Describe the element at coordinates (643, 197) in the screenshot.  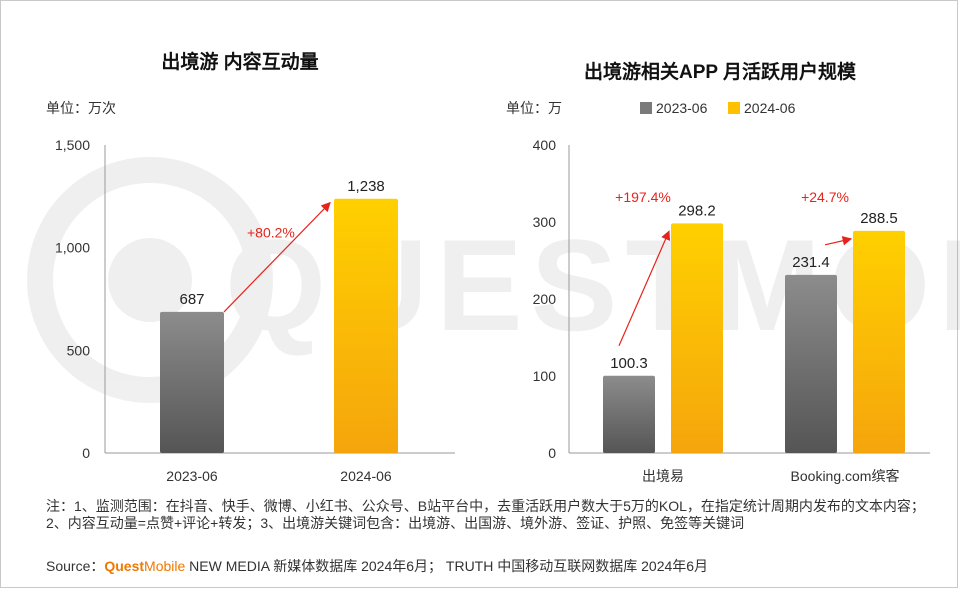
I see `chart-2-growth-label: +197.4%` at that location.